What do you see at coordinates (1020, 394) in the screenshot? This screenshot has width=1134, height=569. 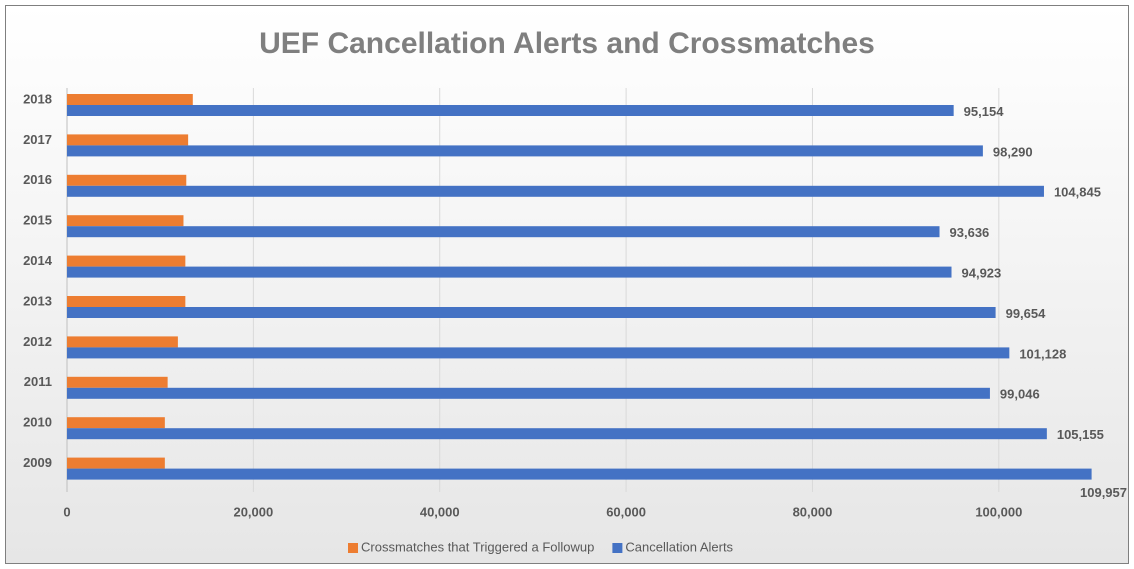 I see `data-label: 99,046` at bounding box center [1020, 394].